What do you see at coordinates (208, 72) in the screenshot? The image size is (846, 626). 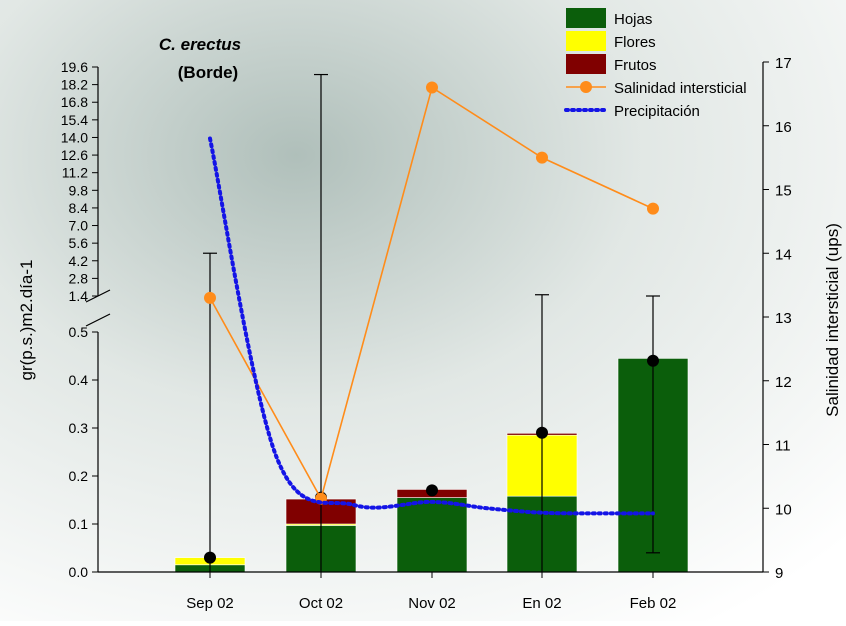 I see `chart-title-location: (Borde)` at bounding box center [208, 72].